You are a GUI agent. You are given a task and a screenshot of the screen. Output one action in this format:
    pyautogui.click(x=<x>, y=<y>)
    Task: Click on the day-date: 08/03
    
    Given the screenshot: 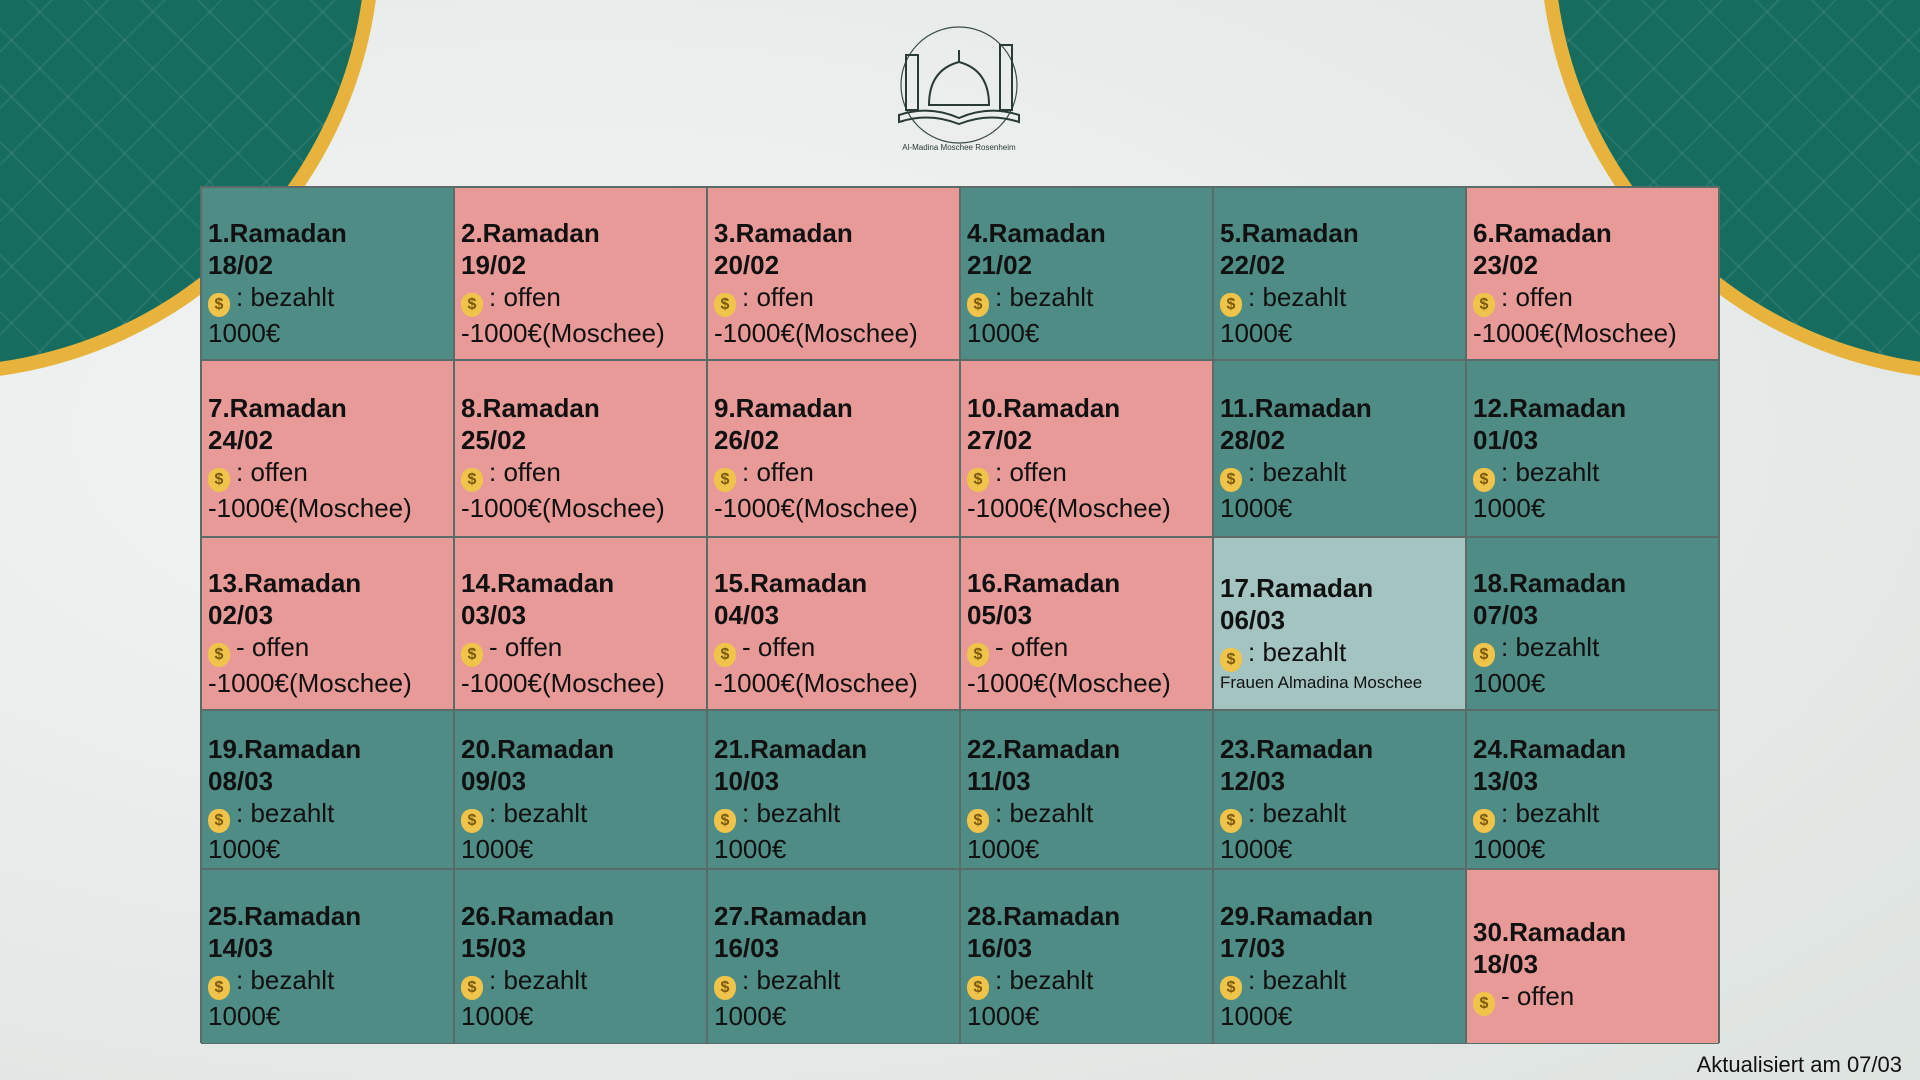 What is the action you would take?
    pyautogui.click(x=241, y=780)
    